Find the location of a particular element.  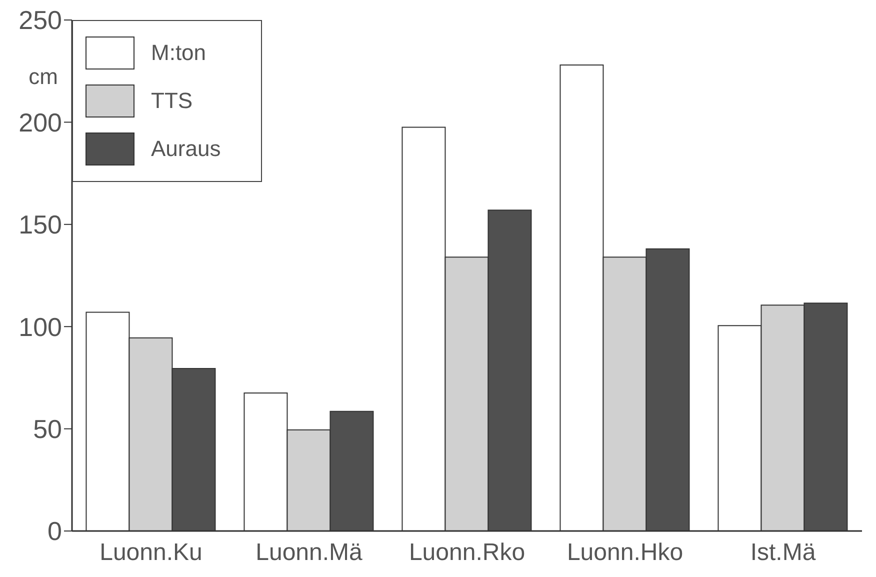

y-tick-label: 150 is located at coordinates (40, 225).